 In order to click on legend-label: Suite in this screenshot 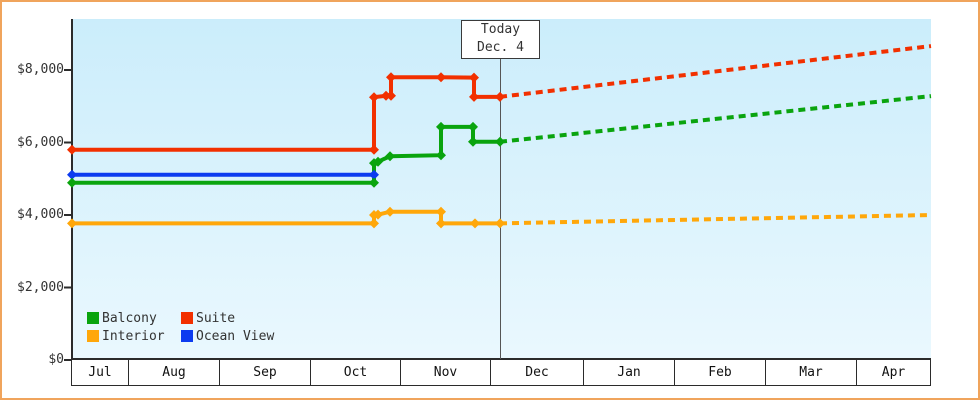, I will do `click(216, 318)`.